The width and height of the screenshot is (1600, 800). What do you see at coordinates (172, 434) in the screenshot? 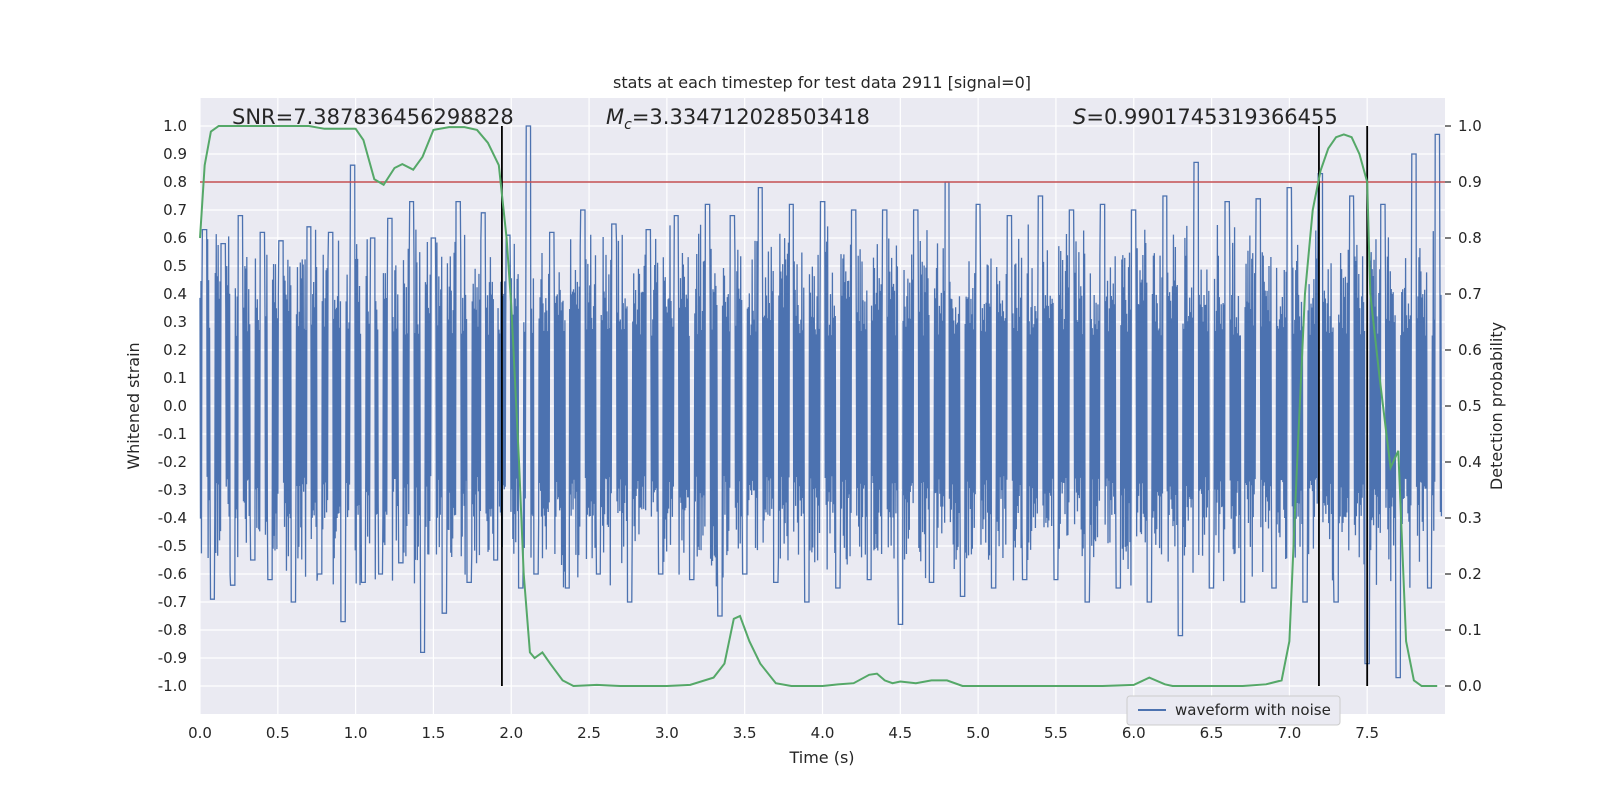
I see `y-tick-label-left: -0.1` at bounding box center [172, 434].